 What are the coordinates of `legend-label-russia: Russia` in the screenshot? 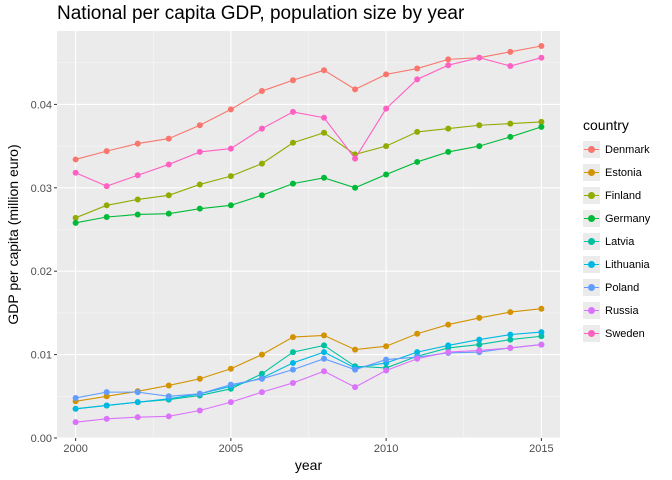 It's located at (622, 310).